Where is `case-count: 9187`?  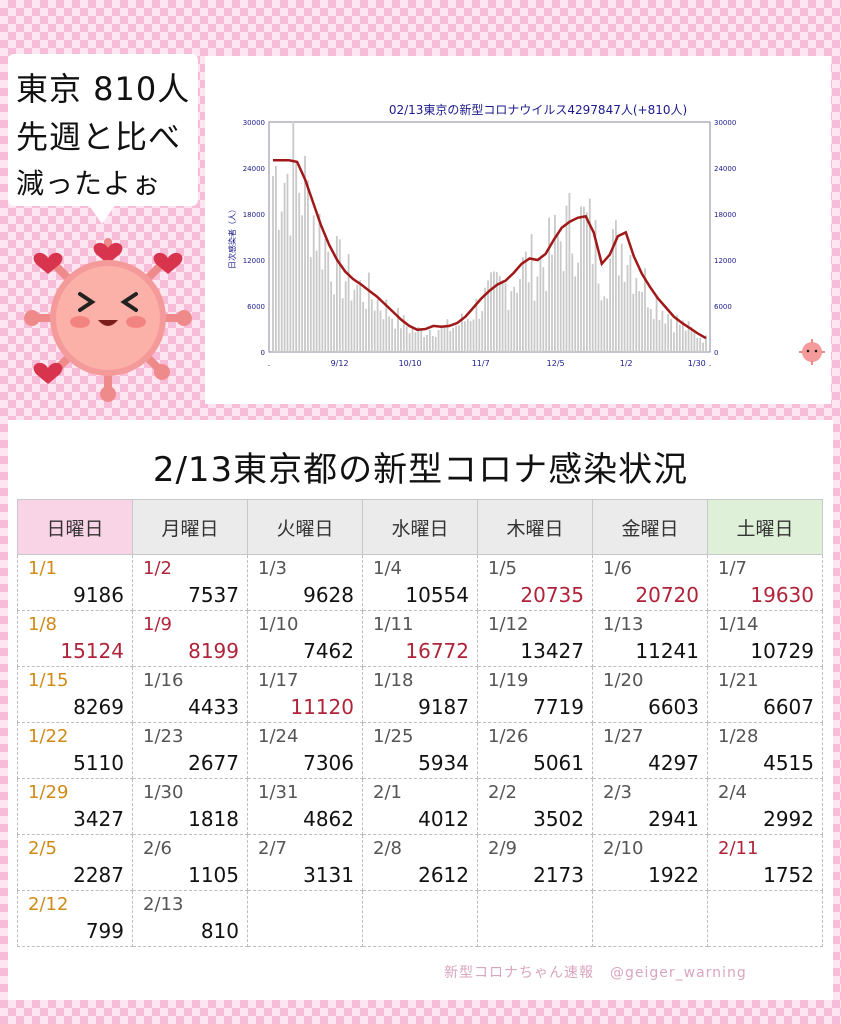
case-count: 9187 is located at coordinates (443, 707).